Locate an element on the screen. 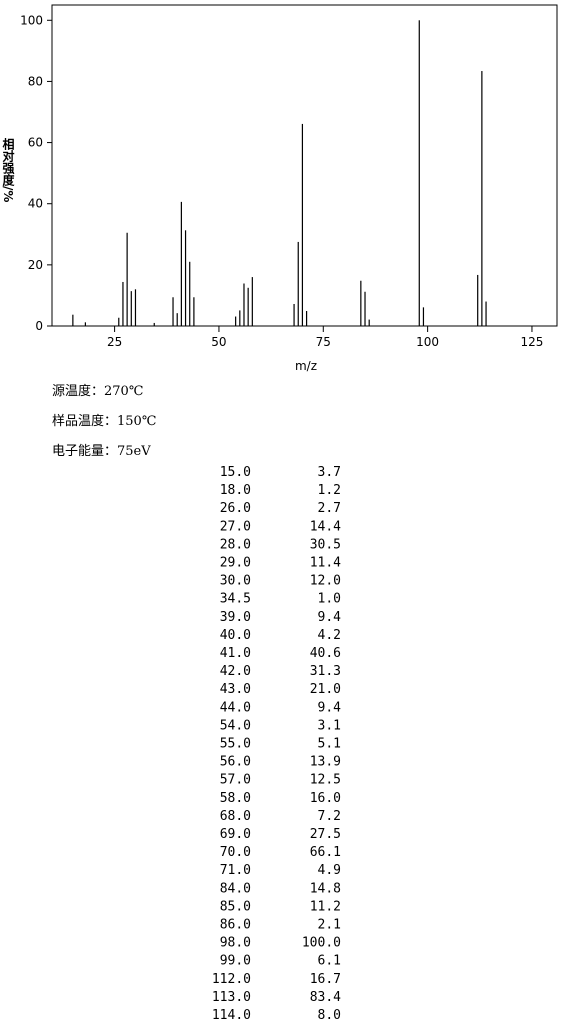  mass-cell: 30.0 is located at coordinates (235, 581).